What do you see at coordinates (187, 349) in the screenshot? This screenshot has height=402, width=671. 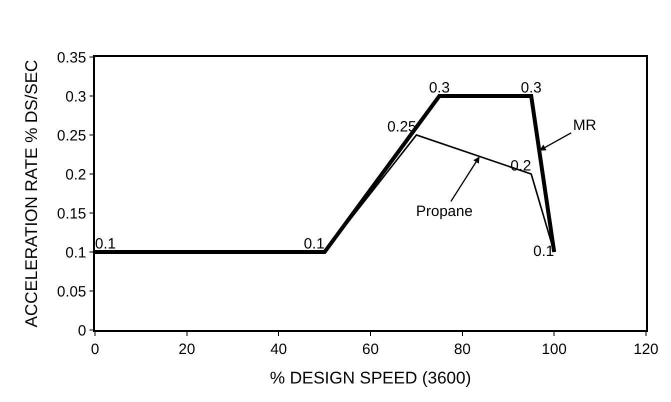 I see `x-tick-label: 20` at bounding box center [187, 349].